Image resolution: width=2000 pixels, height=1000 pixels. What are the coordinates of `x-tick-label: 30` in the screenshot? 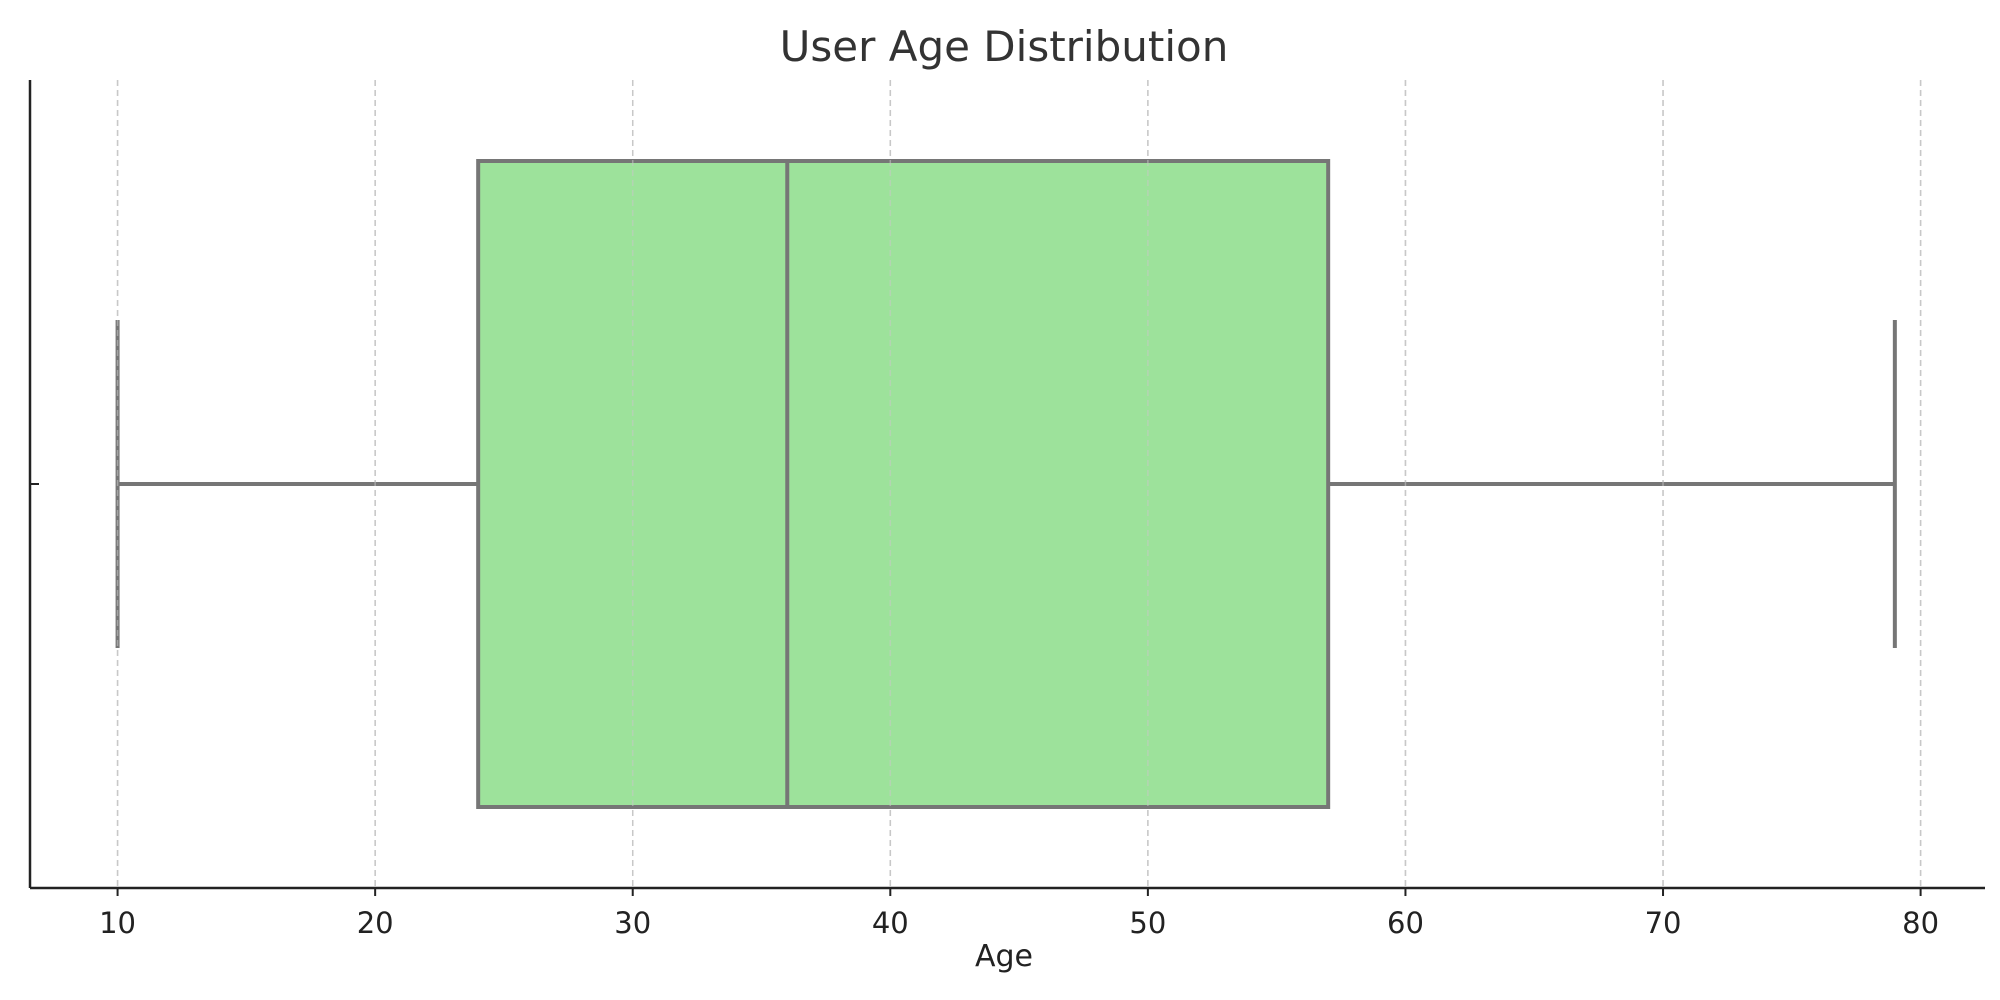 It's located at (632, 923).